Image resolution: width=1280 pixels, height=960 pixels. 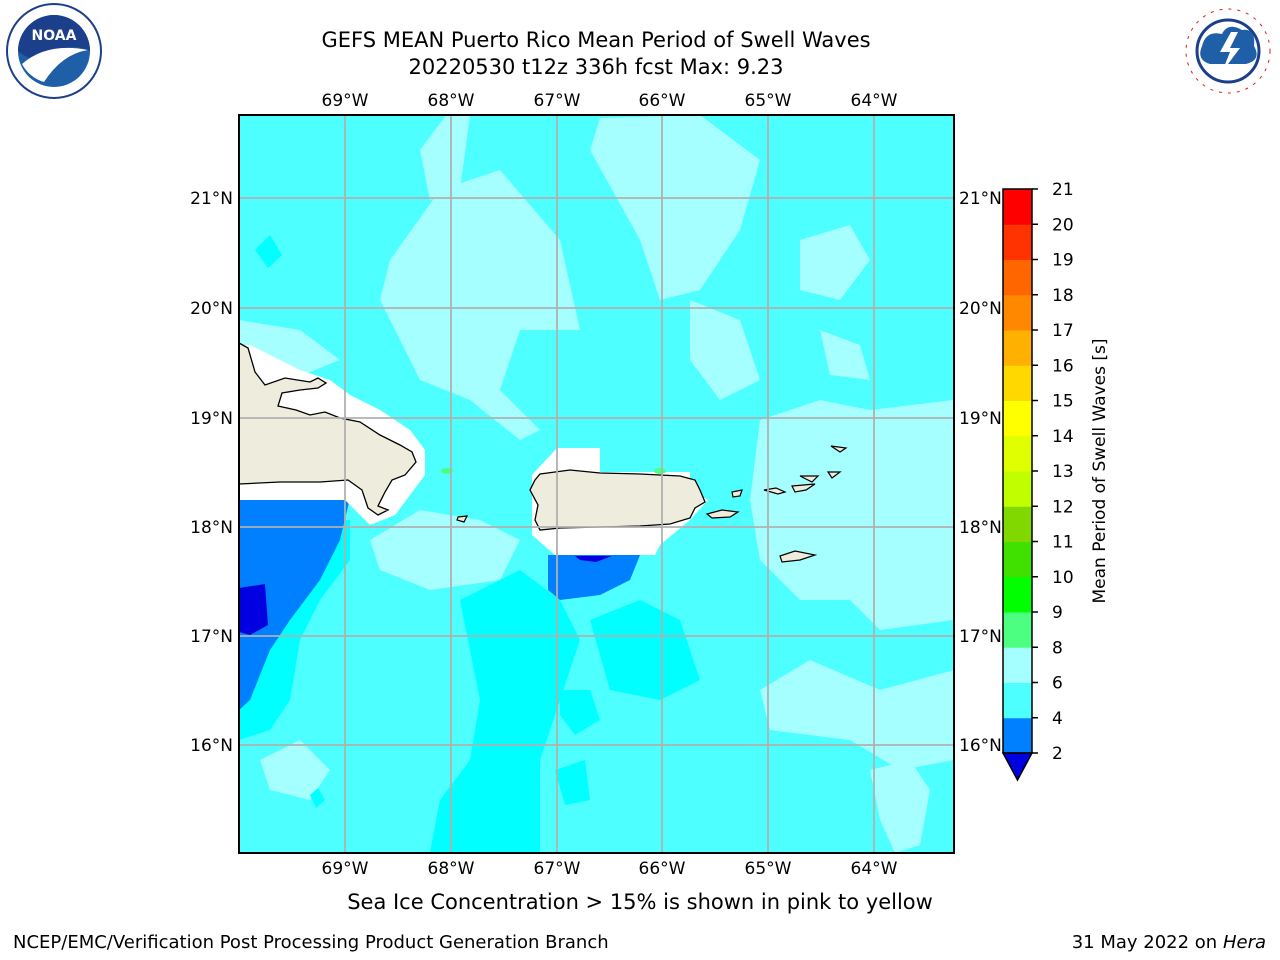 What do you see at coordinates (1144, 942) in the screenshot?
I see `run-date-text: 31 May 2022 on` at bounding box center [1144, 942].